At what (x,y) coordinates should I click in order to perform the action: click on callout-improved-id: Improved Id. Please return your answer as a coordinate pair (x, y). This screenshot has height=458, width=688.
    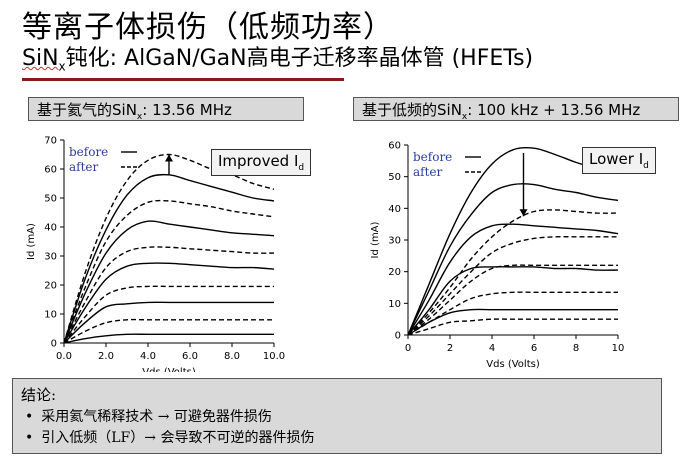
    Looking at the image, I should click on (261, 162).